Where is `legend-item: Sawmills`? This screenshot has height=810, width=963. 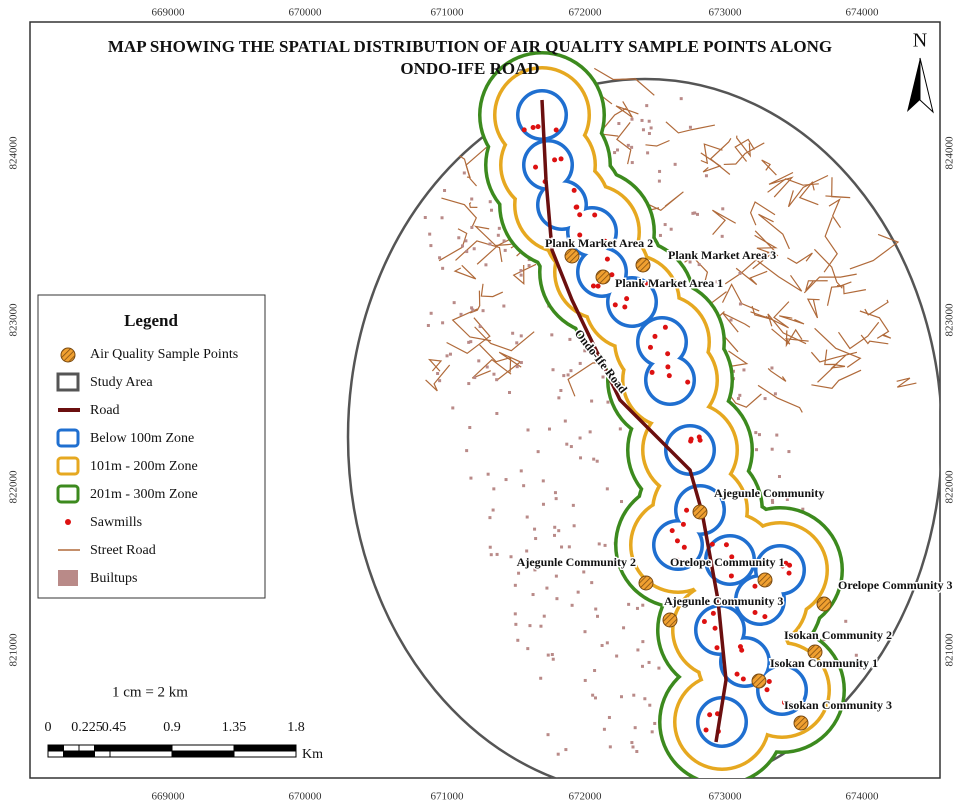
legend-item: Sawmills is located at coordinates (116, 522).